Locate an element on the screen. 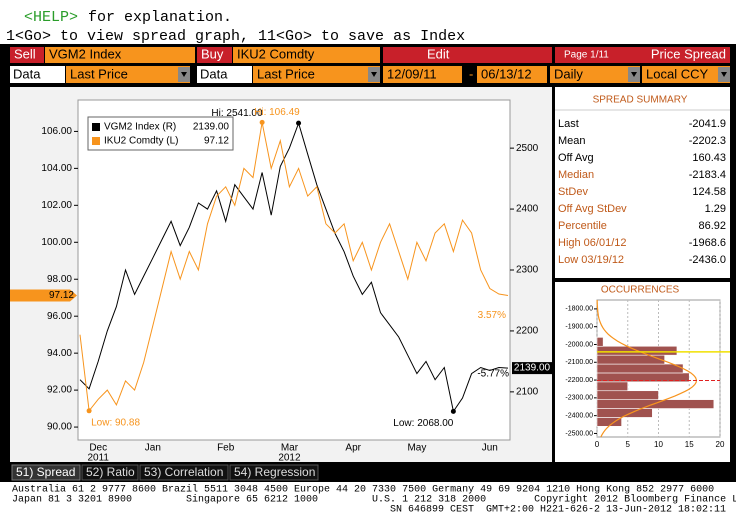 The height and width of the screenshot is (527, 736). sell-ticker: VGM2 Index is located at coordinates (85, 53).